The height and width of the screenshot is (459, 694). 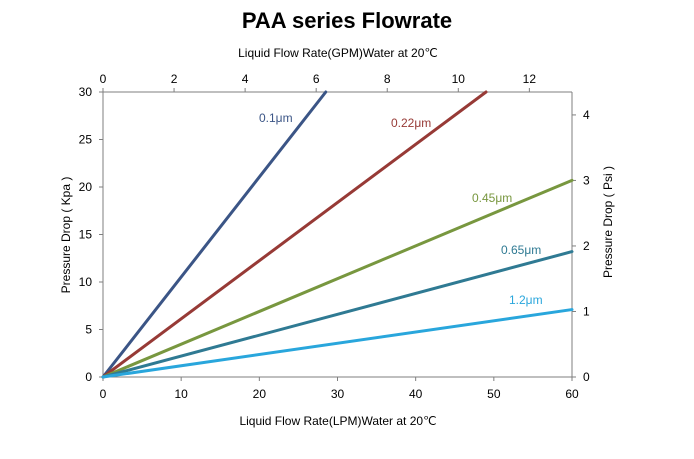 What do you see at coordinates (86, 235) in the screenshot?
I see `y-tick-label: 15` at bounding box center [86, 235].